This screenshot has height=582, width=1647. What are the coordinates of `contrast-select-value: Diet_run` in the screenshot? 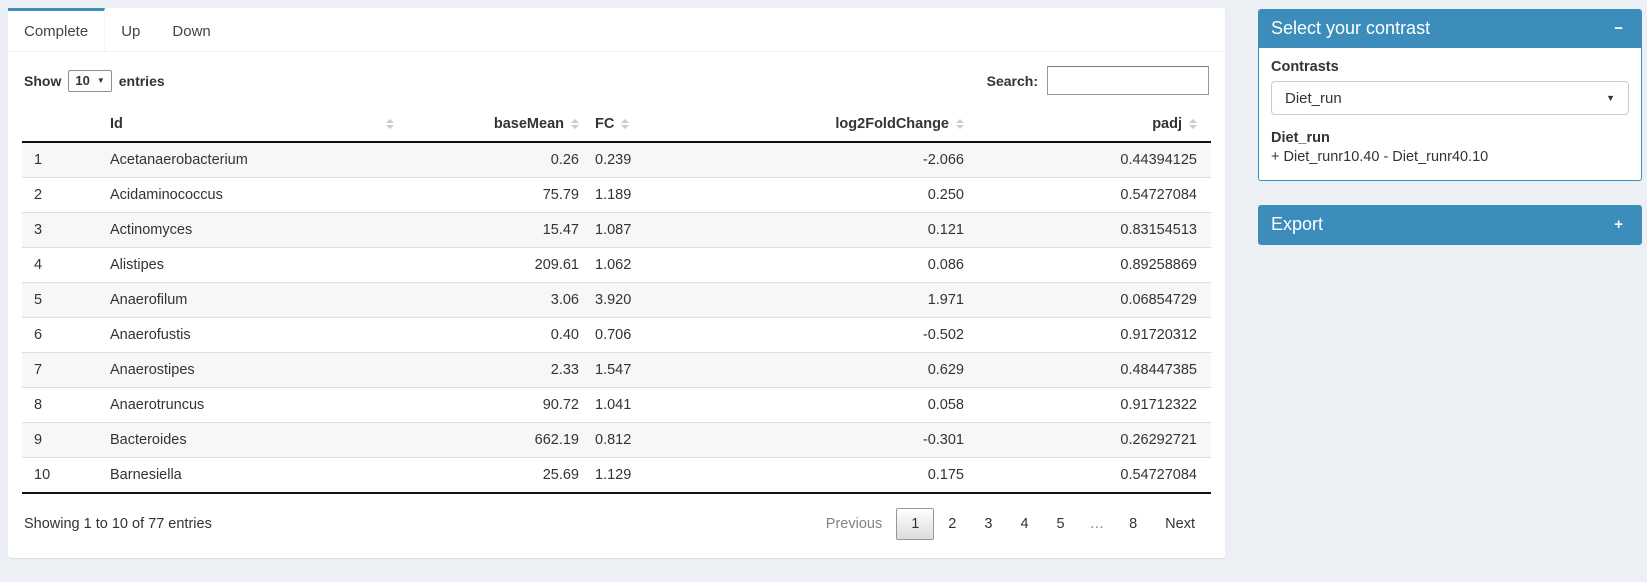 It's located at (1313, 98).